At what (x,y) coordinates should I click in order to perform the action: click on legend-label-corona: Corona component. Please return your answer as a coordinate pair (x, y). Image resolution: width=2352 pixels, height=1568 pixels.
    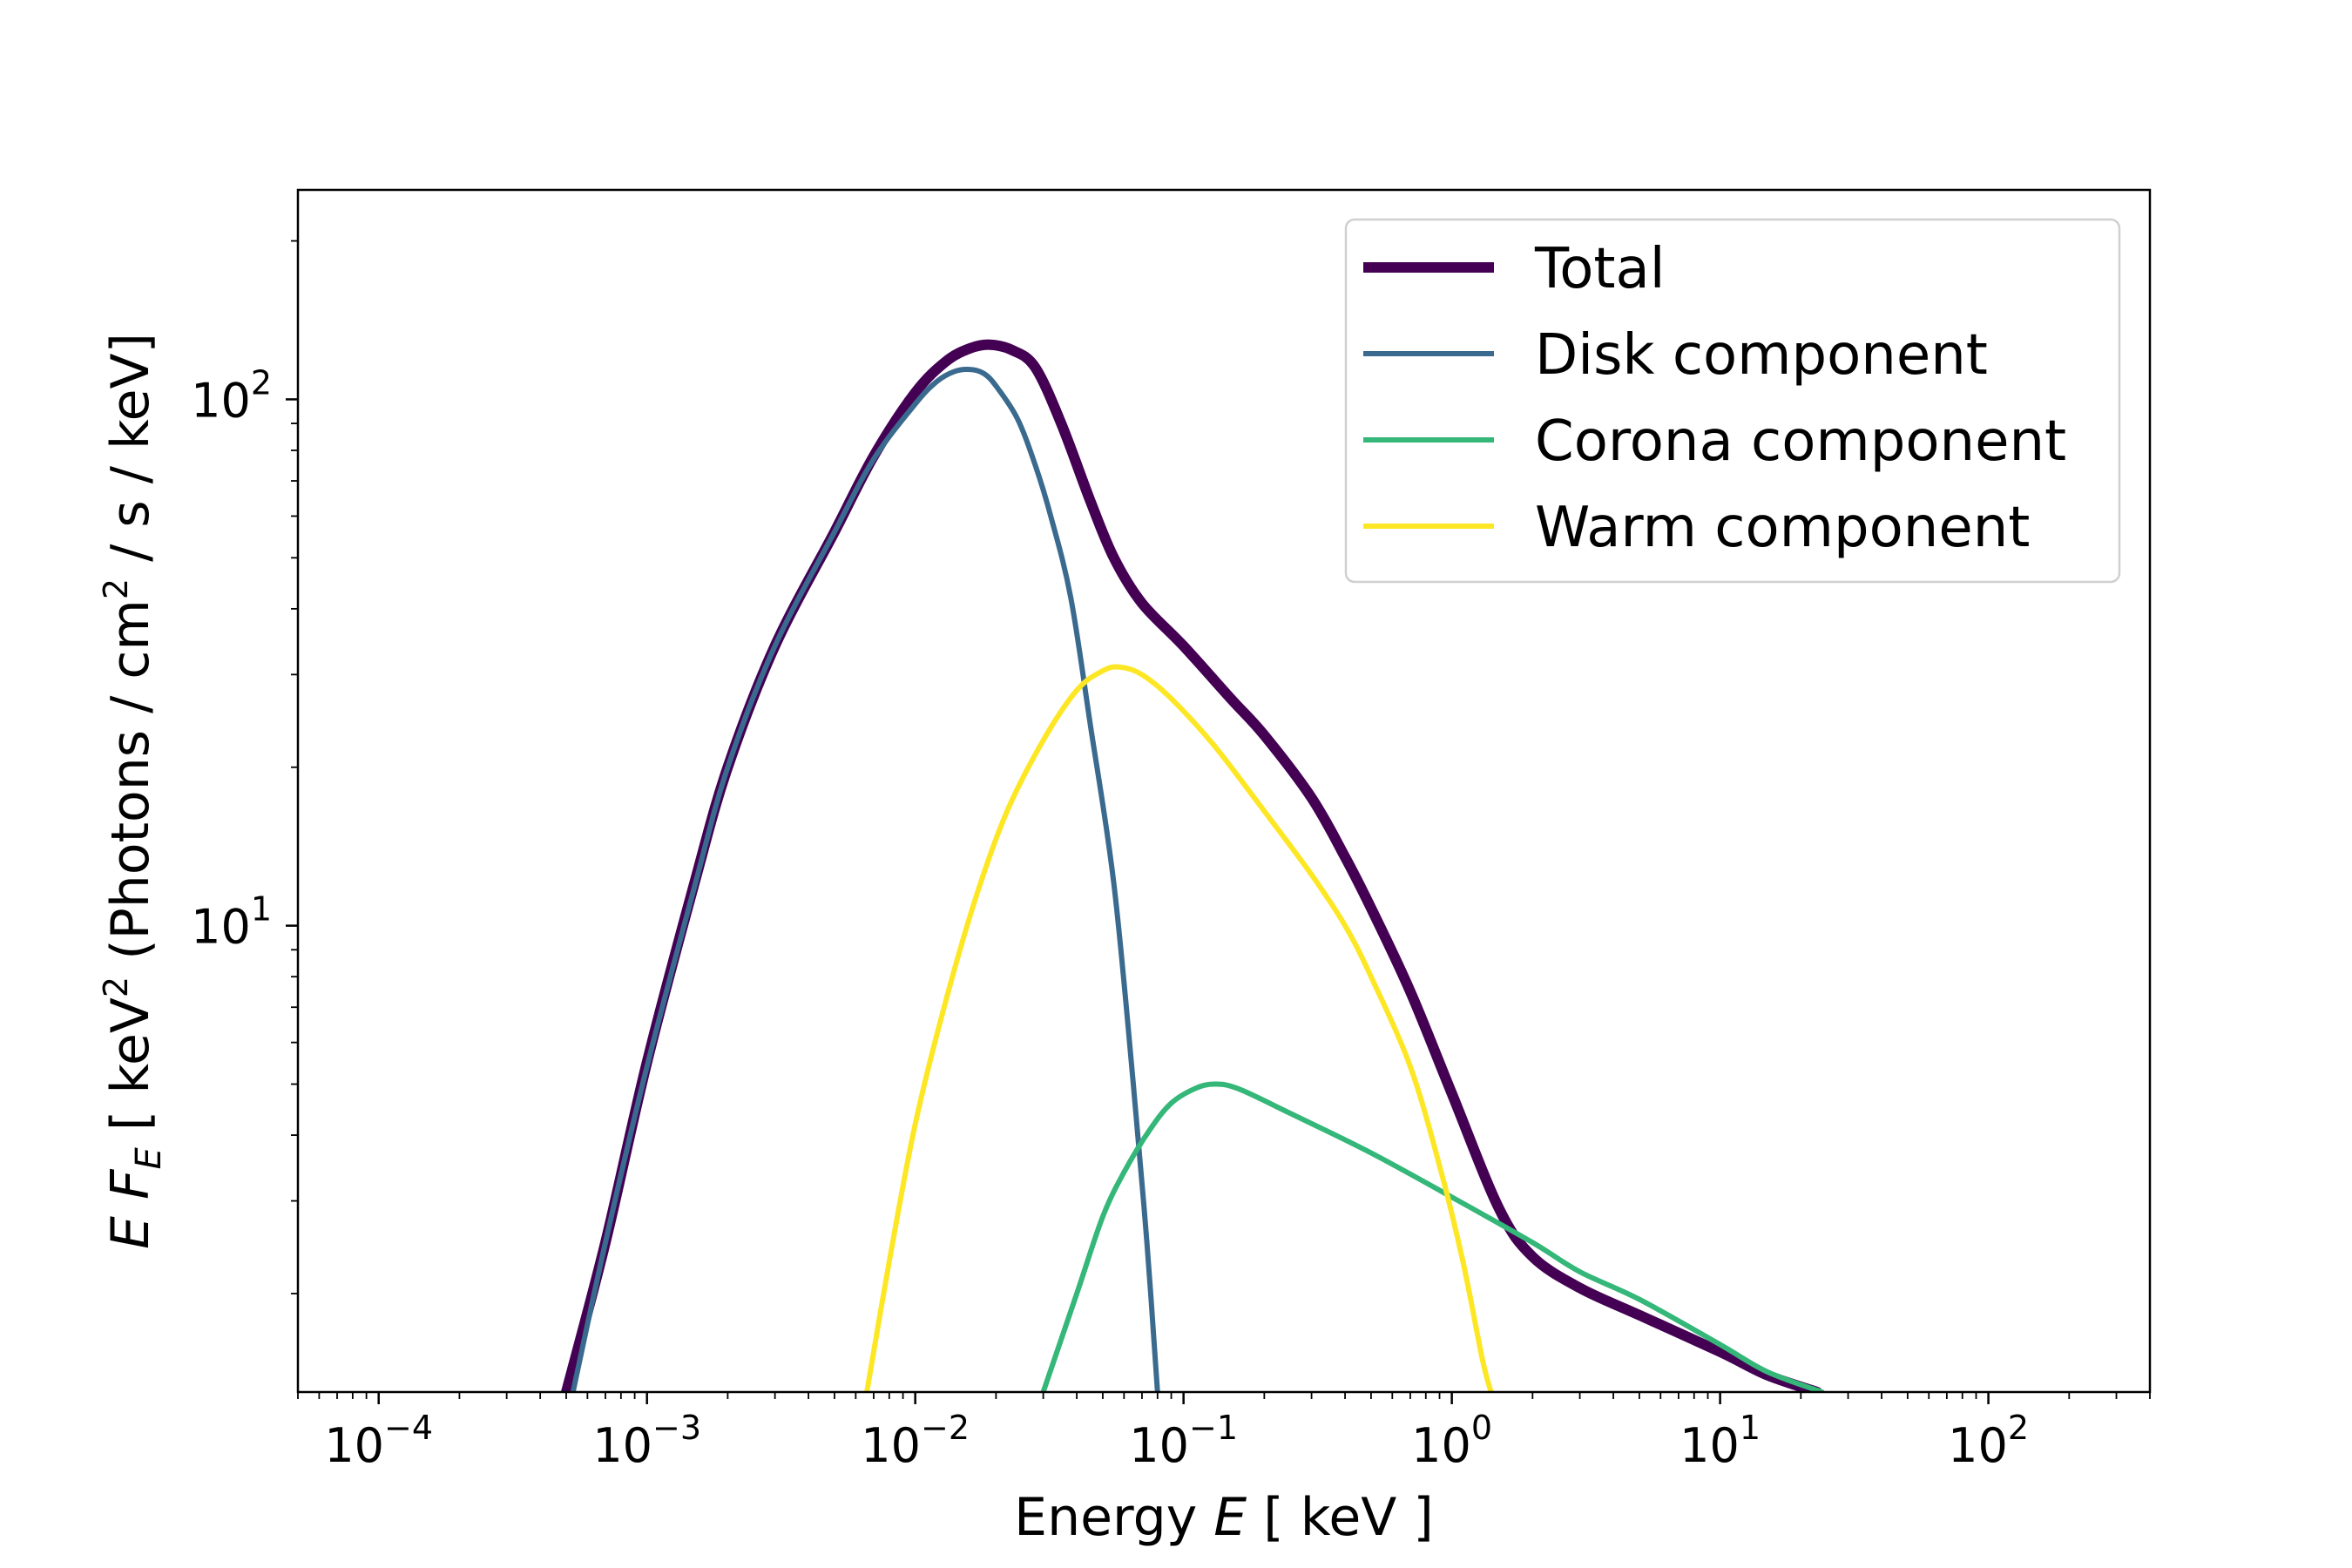
    Looking at the image, I should click on (1801, 442).